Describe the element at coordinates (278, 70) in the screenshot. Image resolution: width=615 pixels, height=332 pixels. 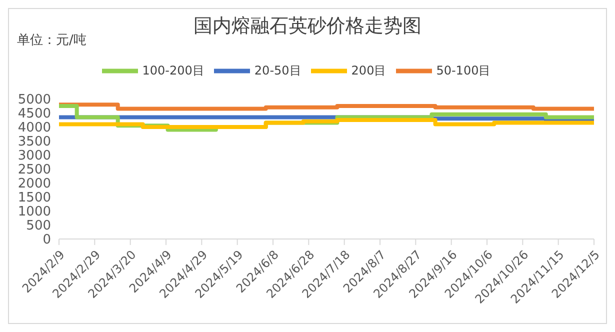
I see `legend-label: 20-50目` at that location.